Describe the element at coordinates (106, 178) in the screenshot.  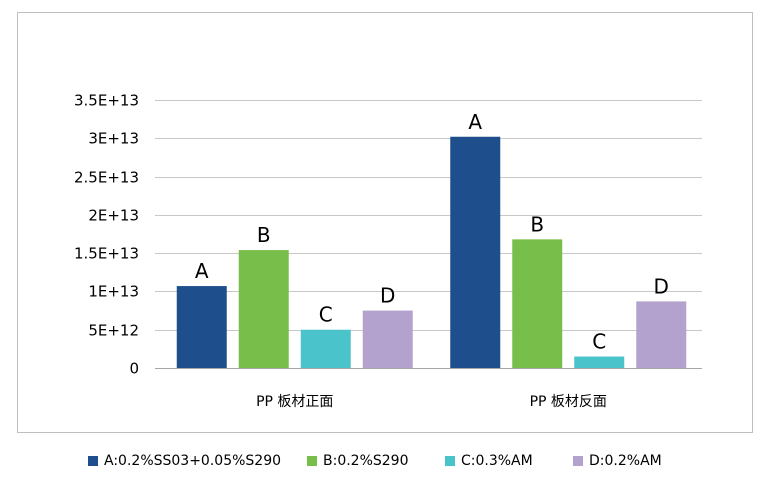
I see `y-tick-label: 2.5E+13` at that location.